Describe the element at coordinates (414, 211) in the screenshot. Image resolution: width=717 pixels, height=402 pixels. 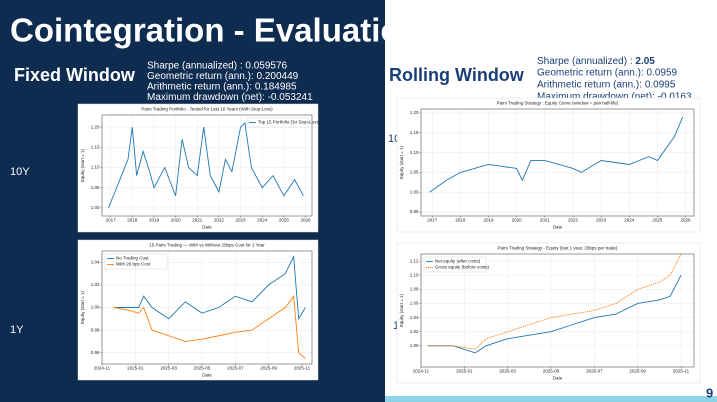
I see `y-tick-label: 0.95` at that location.